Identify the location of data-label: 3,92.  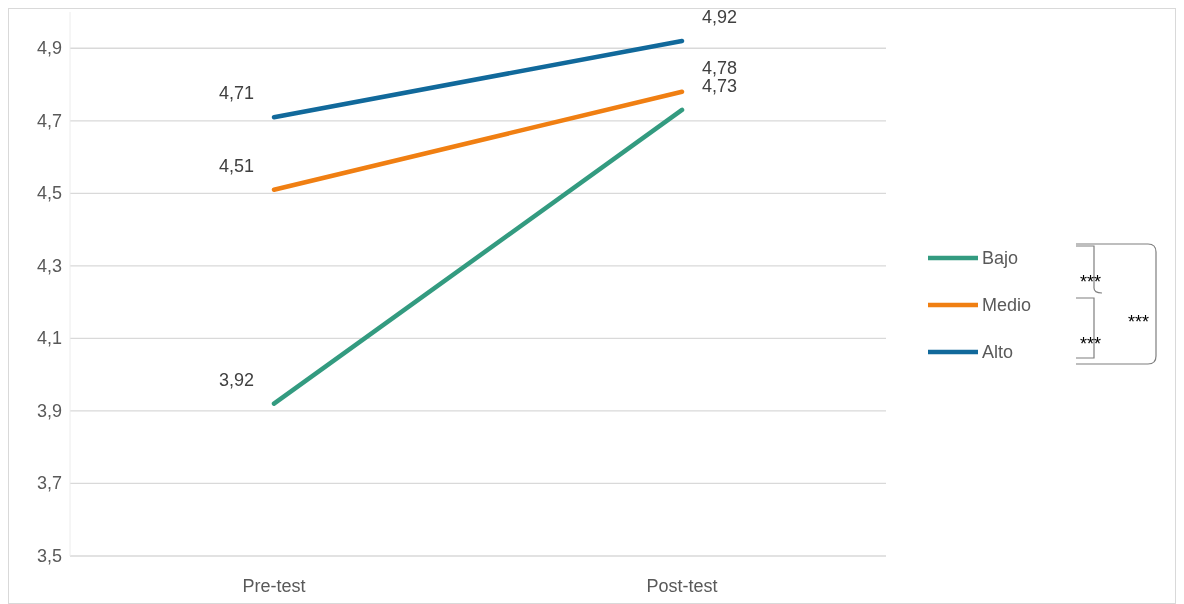
(236, 379).